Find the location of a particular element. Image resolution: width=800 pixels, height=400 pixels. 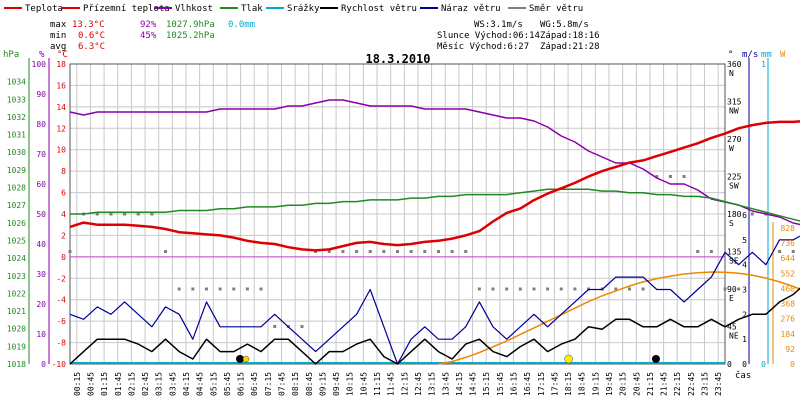

direction-tick-label: 225 is located at coordinates (734, 177).